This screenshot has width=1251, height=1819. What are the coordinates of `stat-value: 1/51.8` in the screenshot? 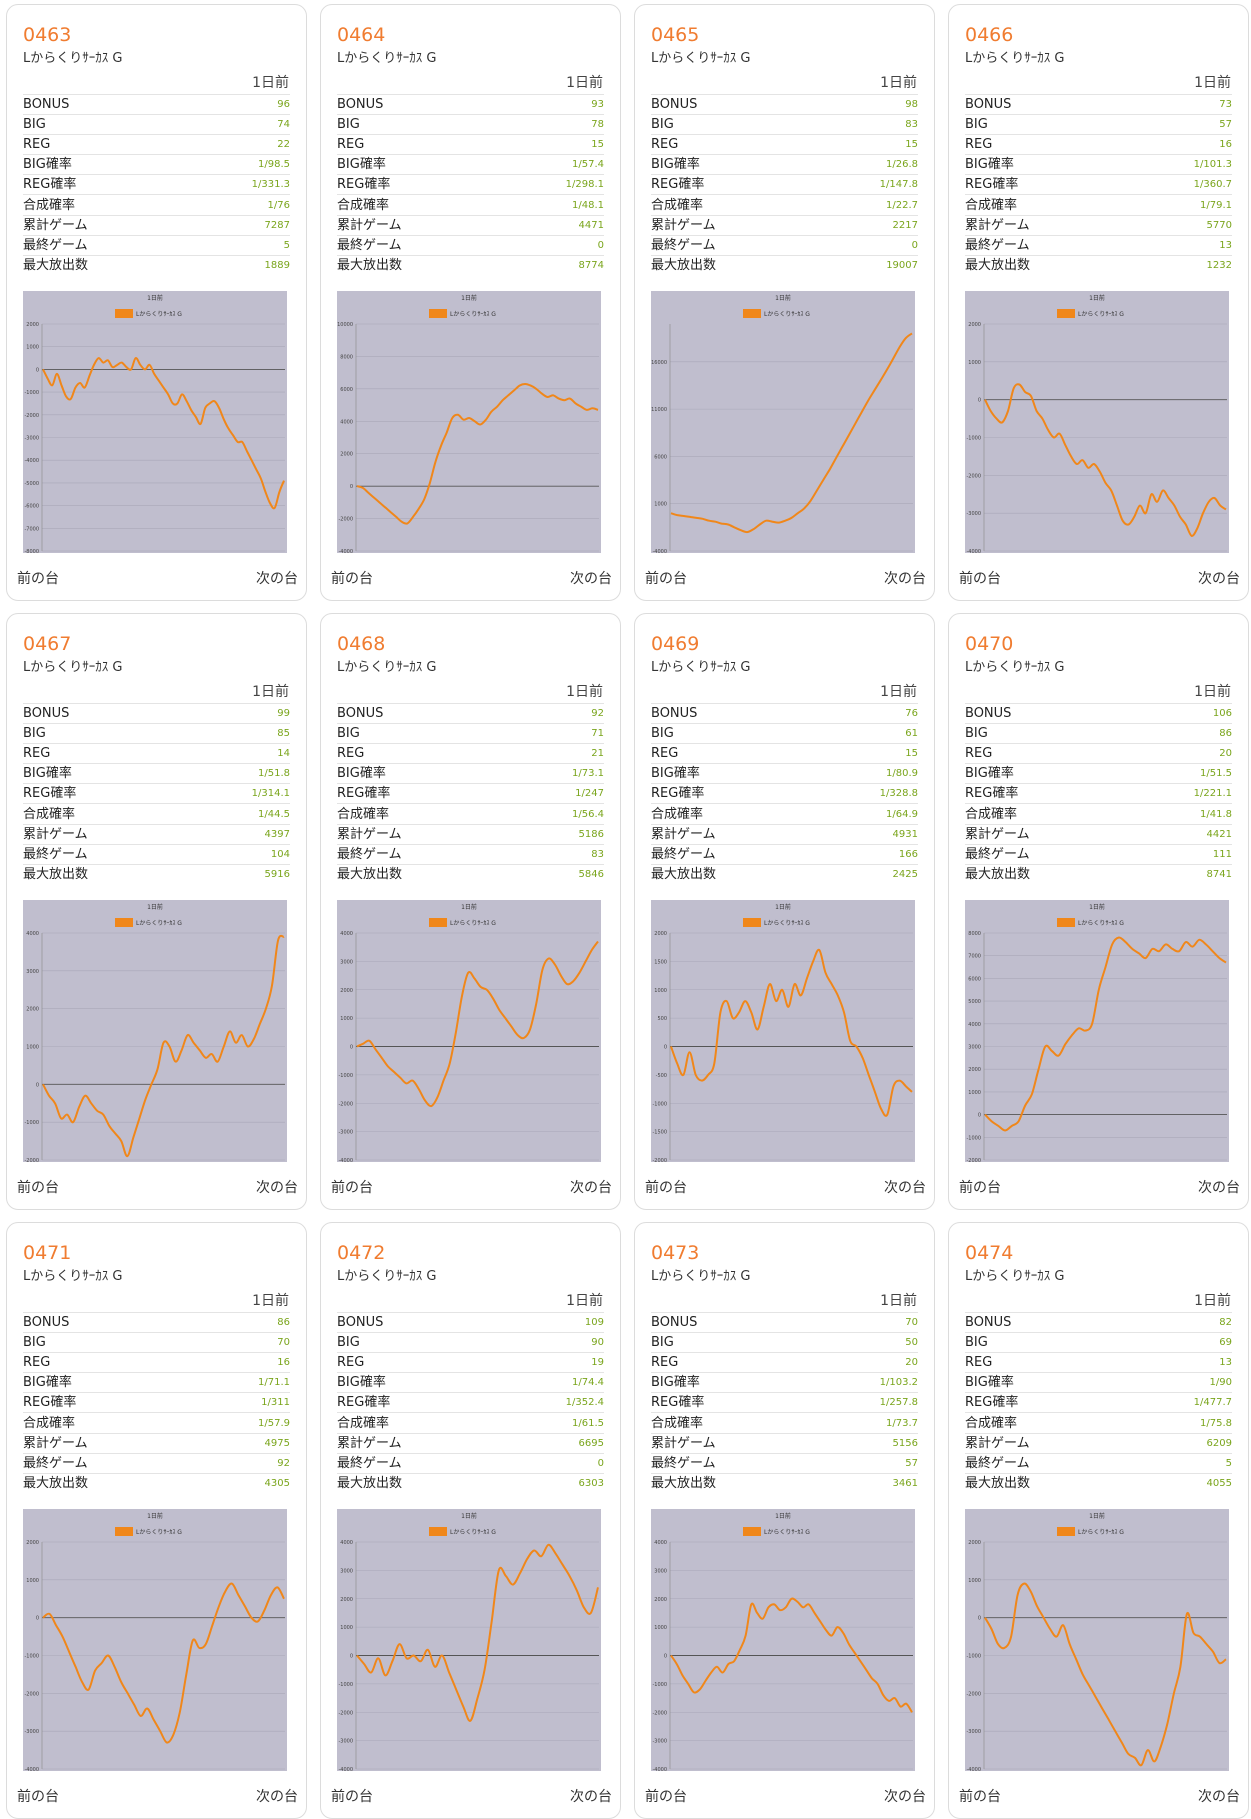 It's located at (240, 773).